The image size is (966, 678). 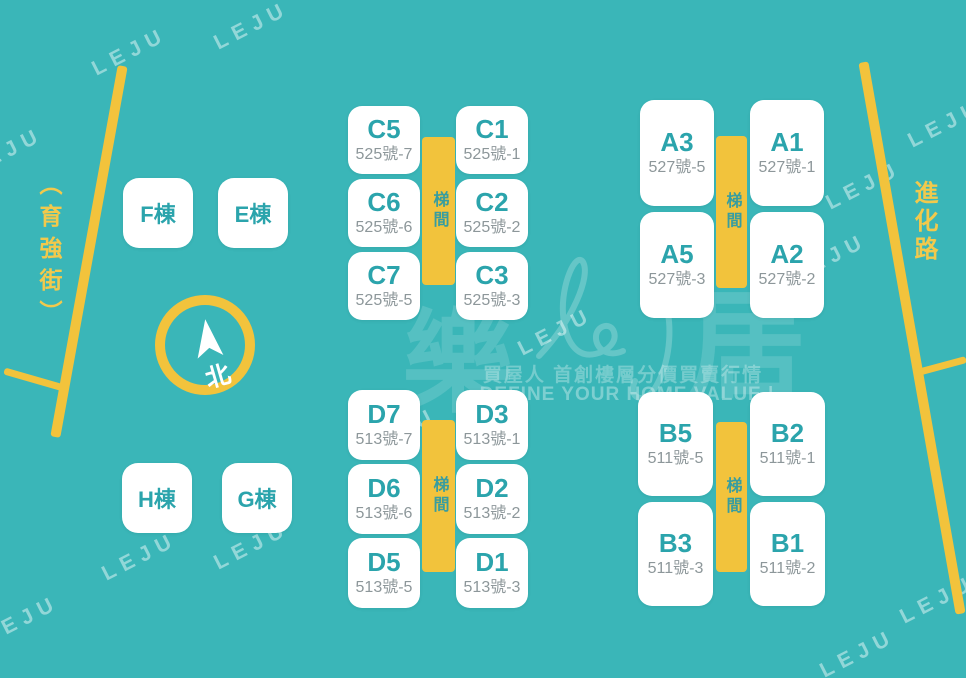 I want to click on tower-G: G棟, so click(x=257, y=498).